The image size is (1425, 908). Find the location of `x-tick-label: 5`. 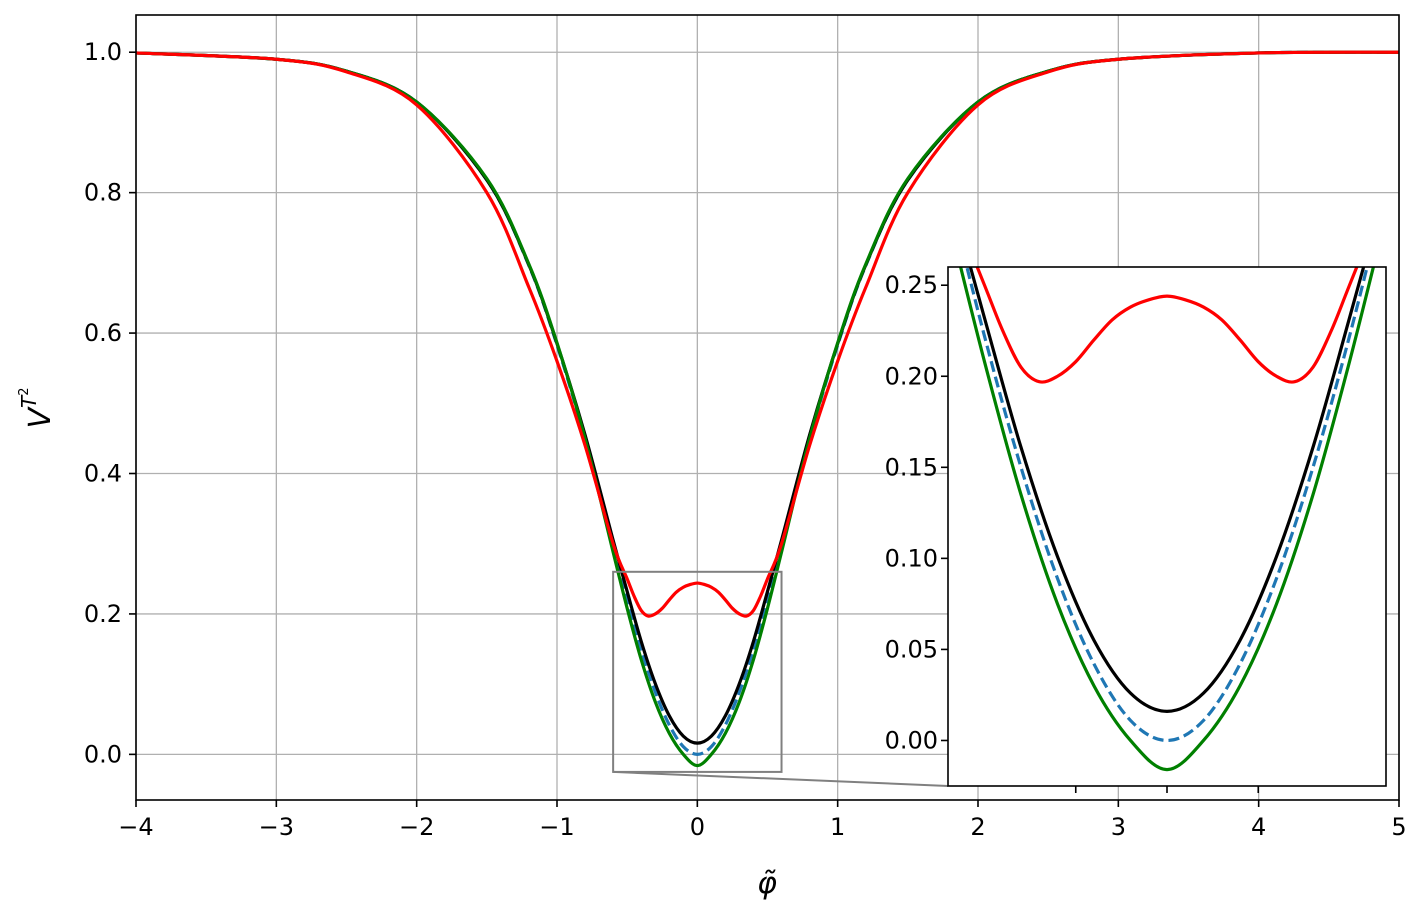

x-tick-label: 5 is located at coordinates (1398, 827).